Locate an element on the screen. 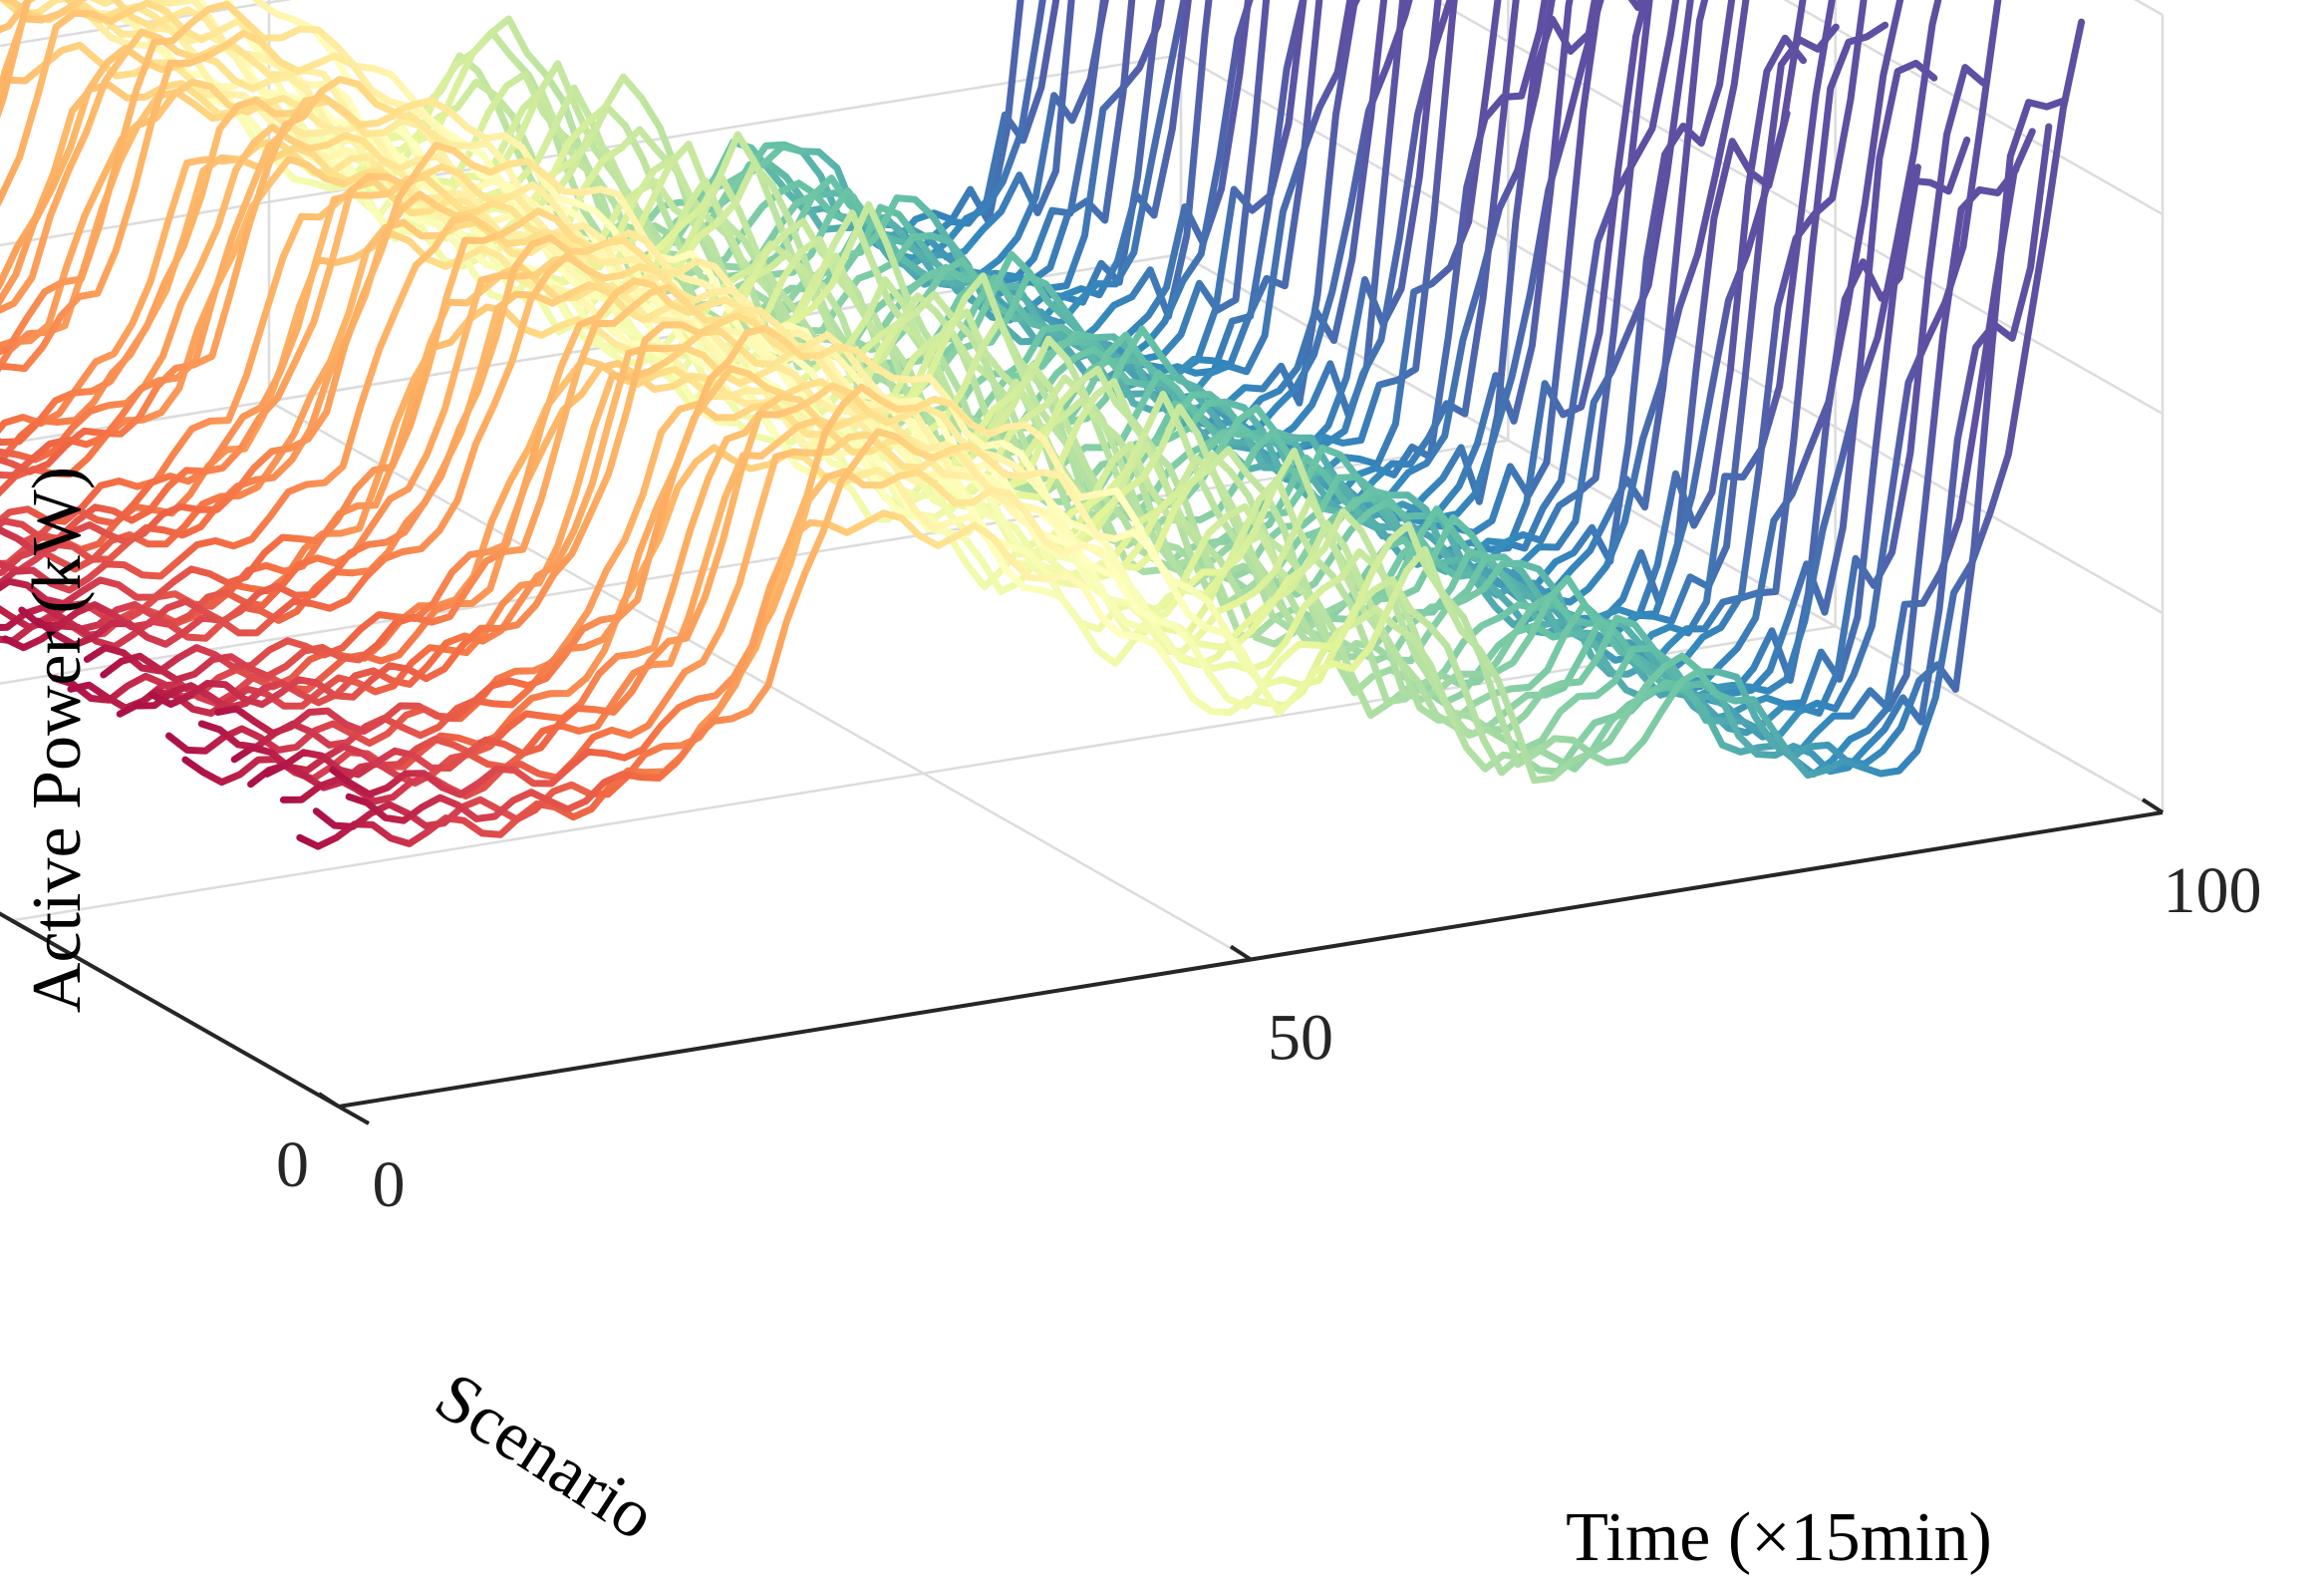  x-tick-label: 0 is located at coordinates (389, 1185).